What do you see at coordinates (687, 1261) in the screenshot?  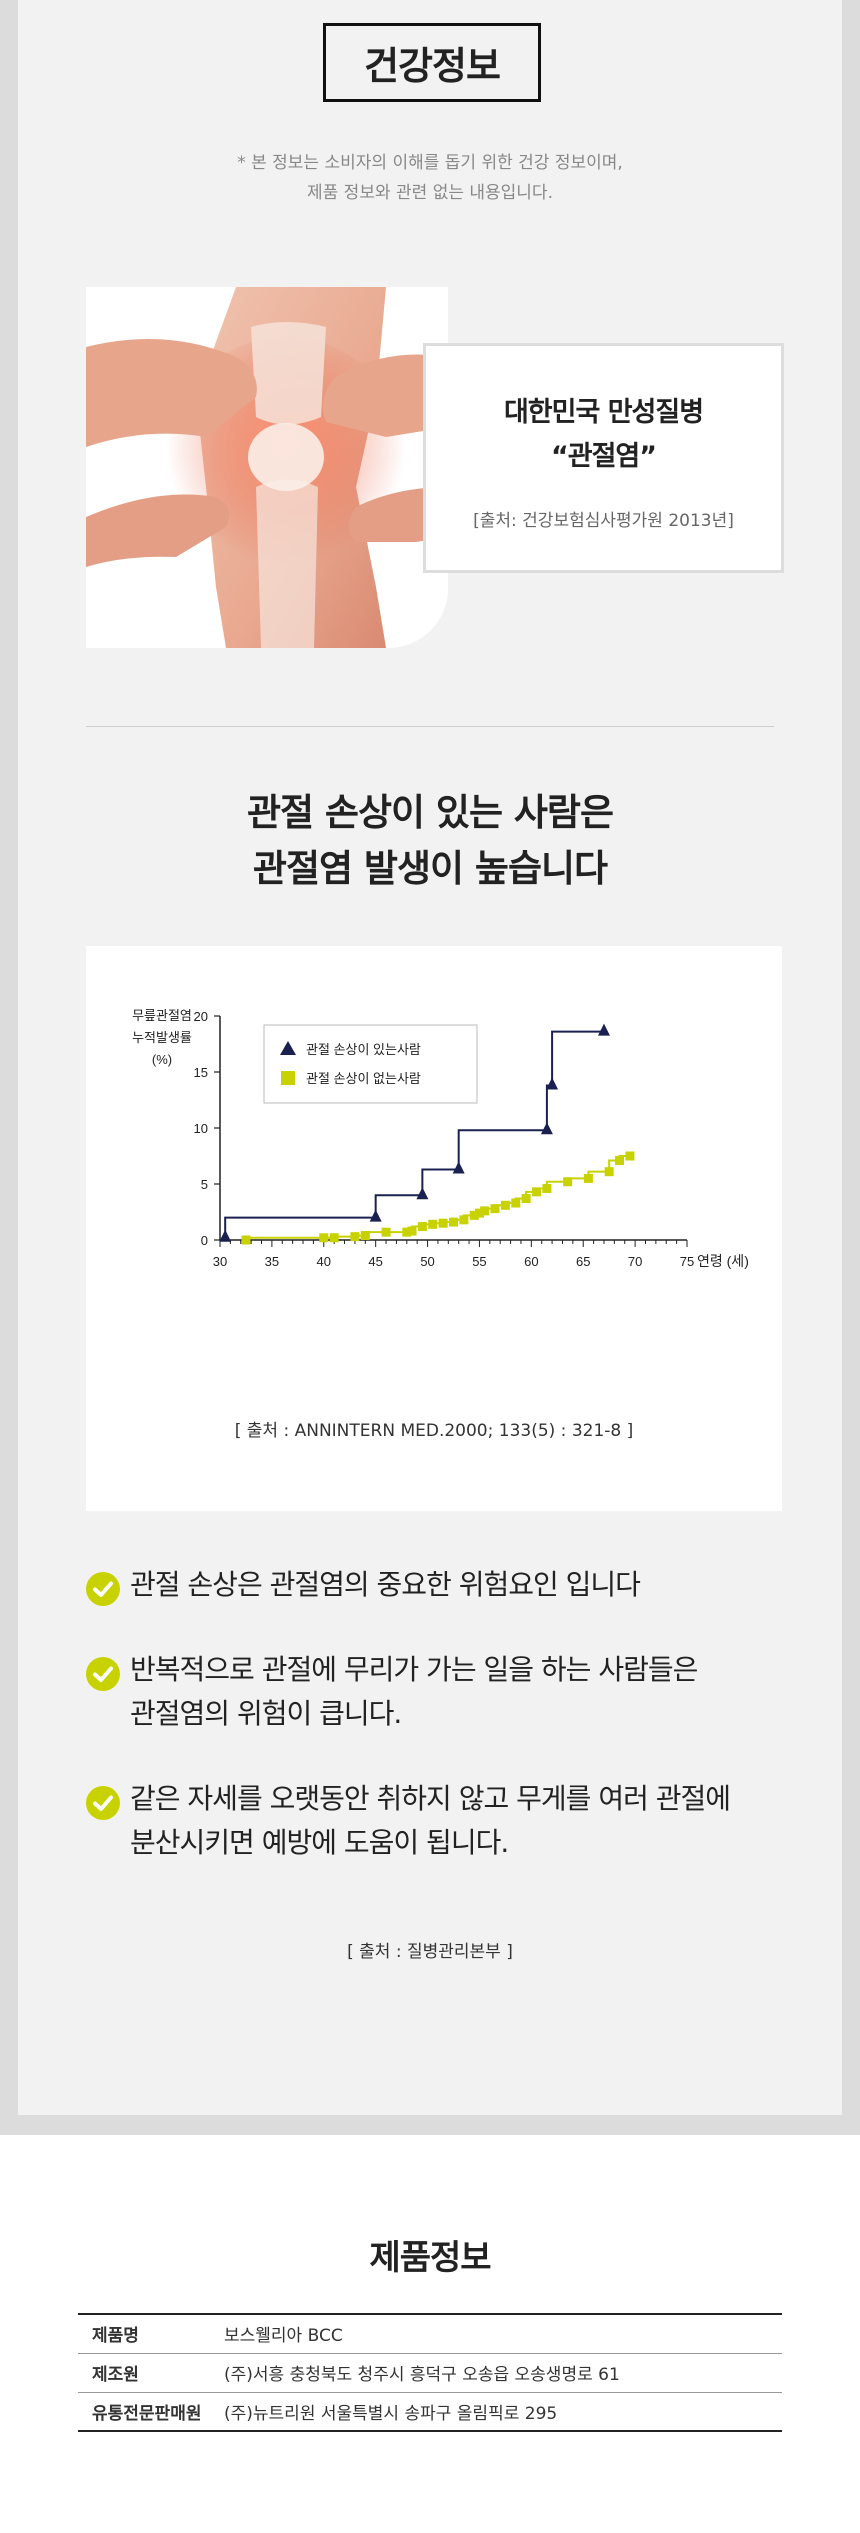 I see `x-tick-label: 75` at bounding box center [687, 1261].